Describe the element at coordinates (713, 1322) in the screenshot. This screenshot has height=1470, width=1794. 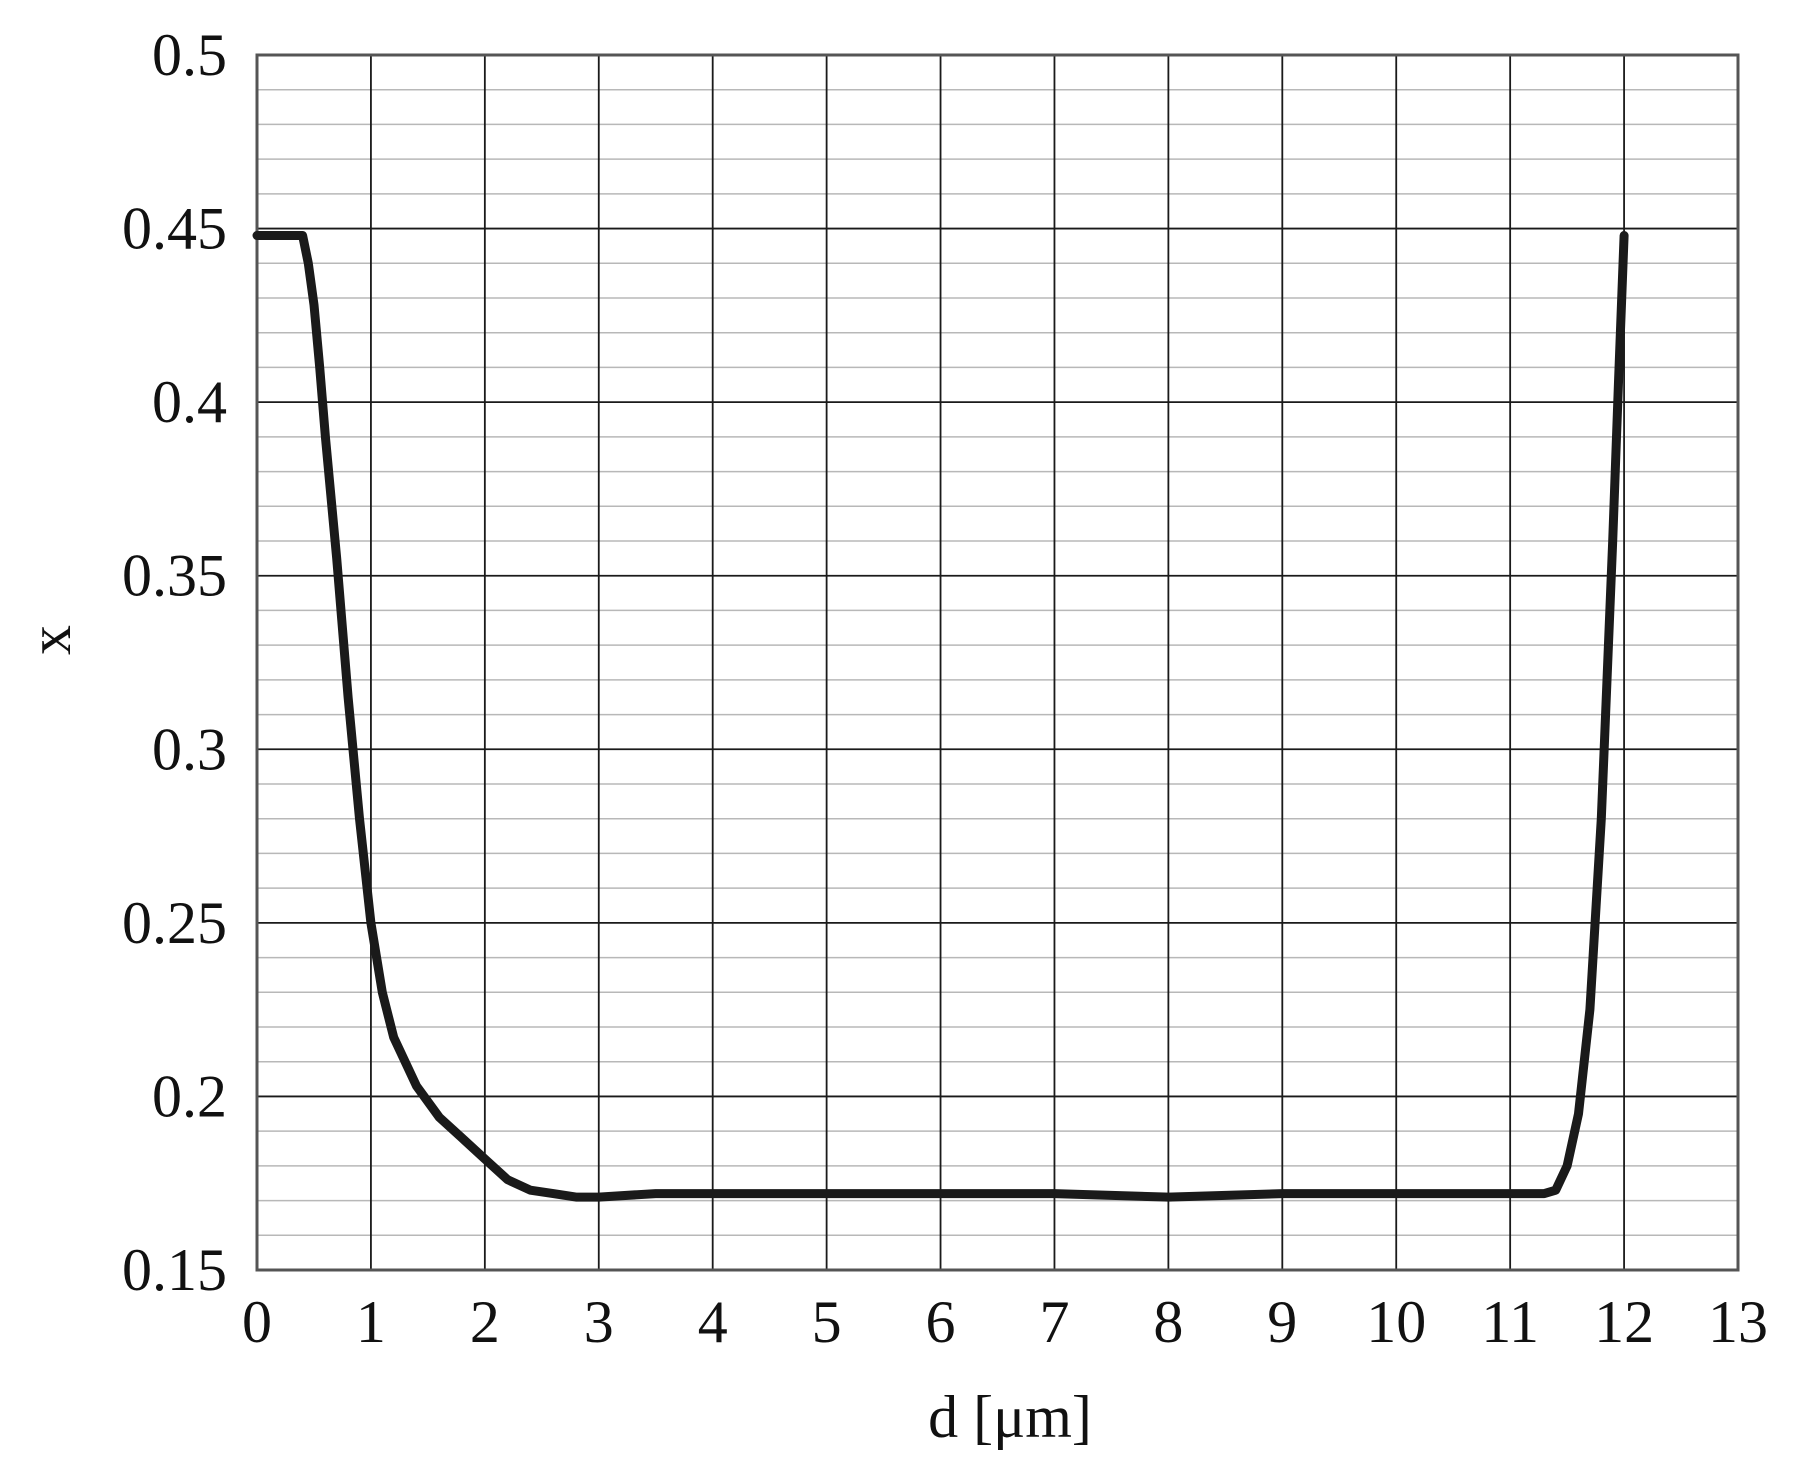
I see `x-tick-label: 4` at that location.